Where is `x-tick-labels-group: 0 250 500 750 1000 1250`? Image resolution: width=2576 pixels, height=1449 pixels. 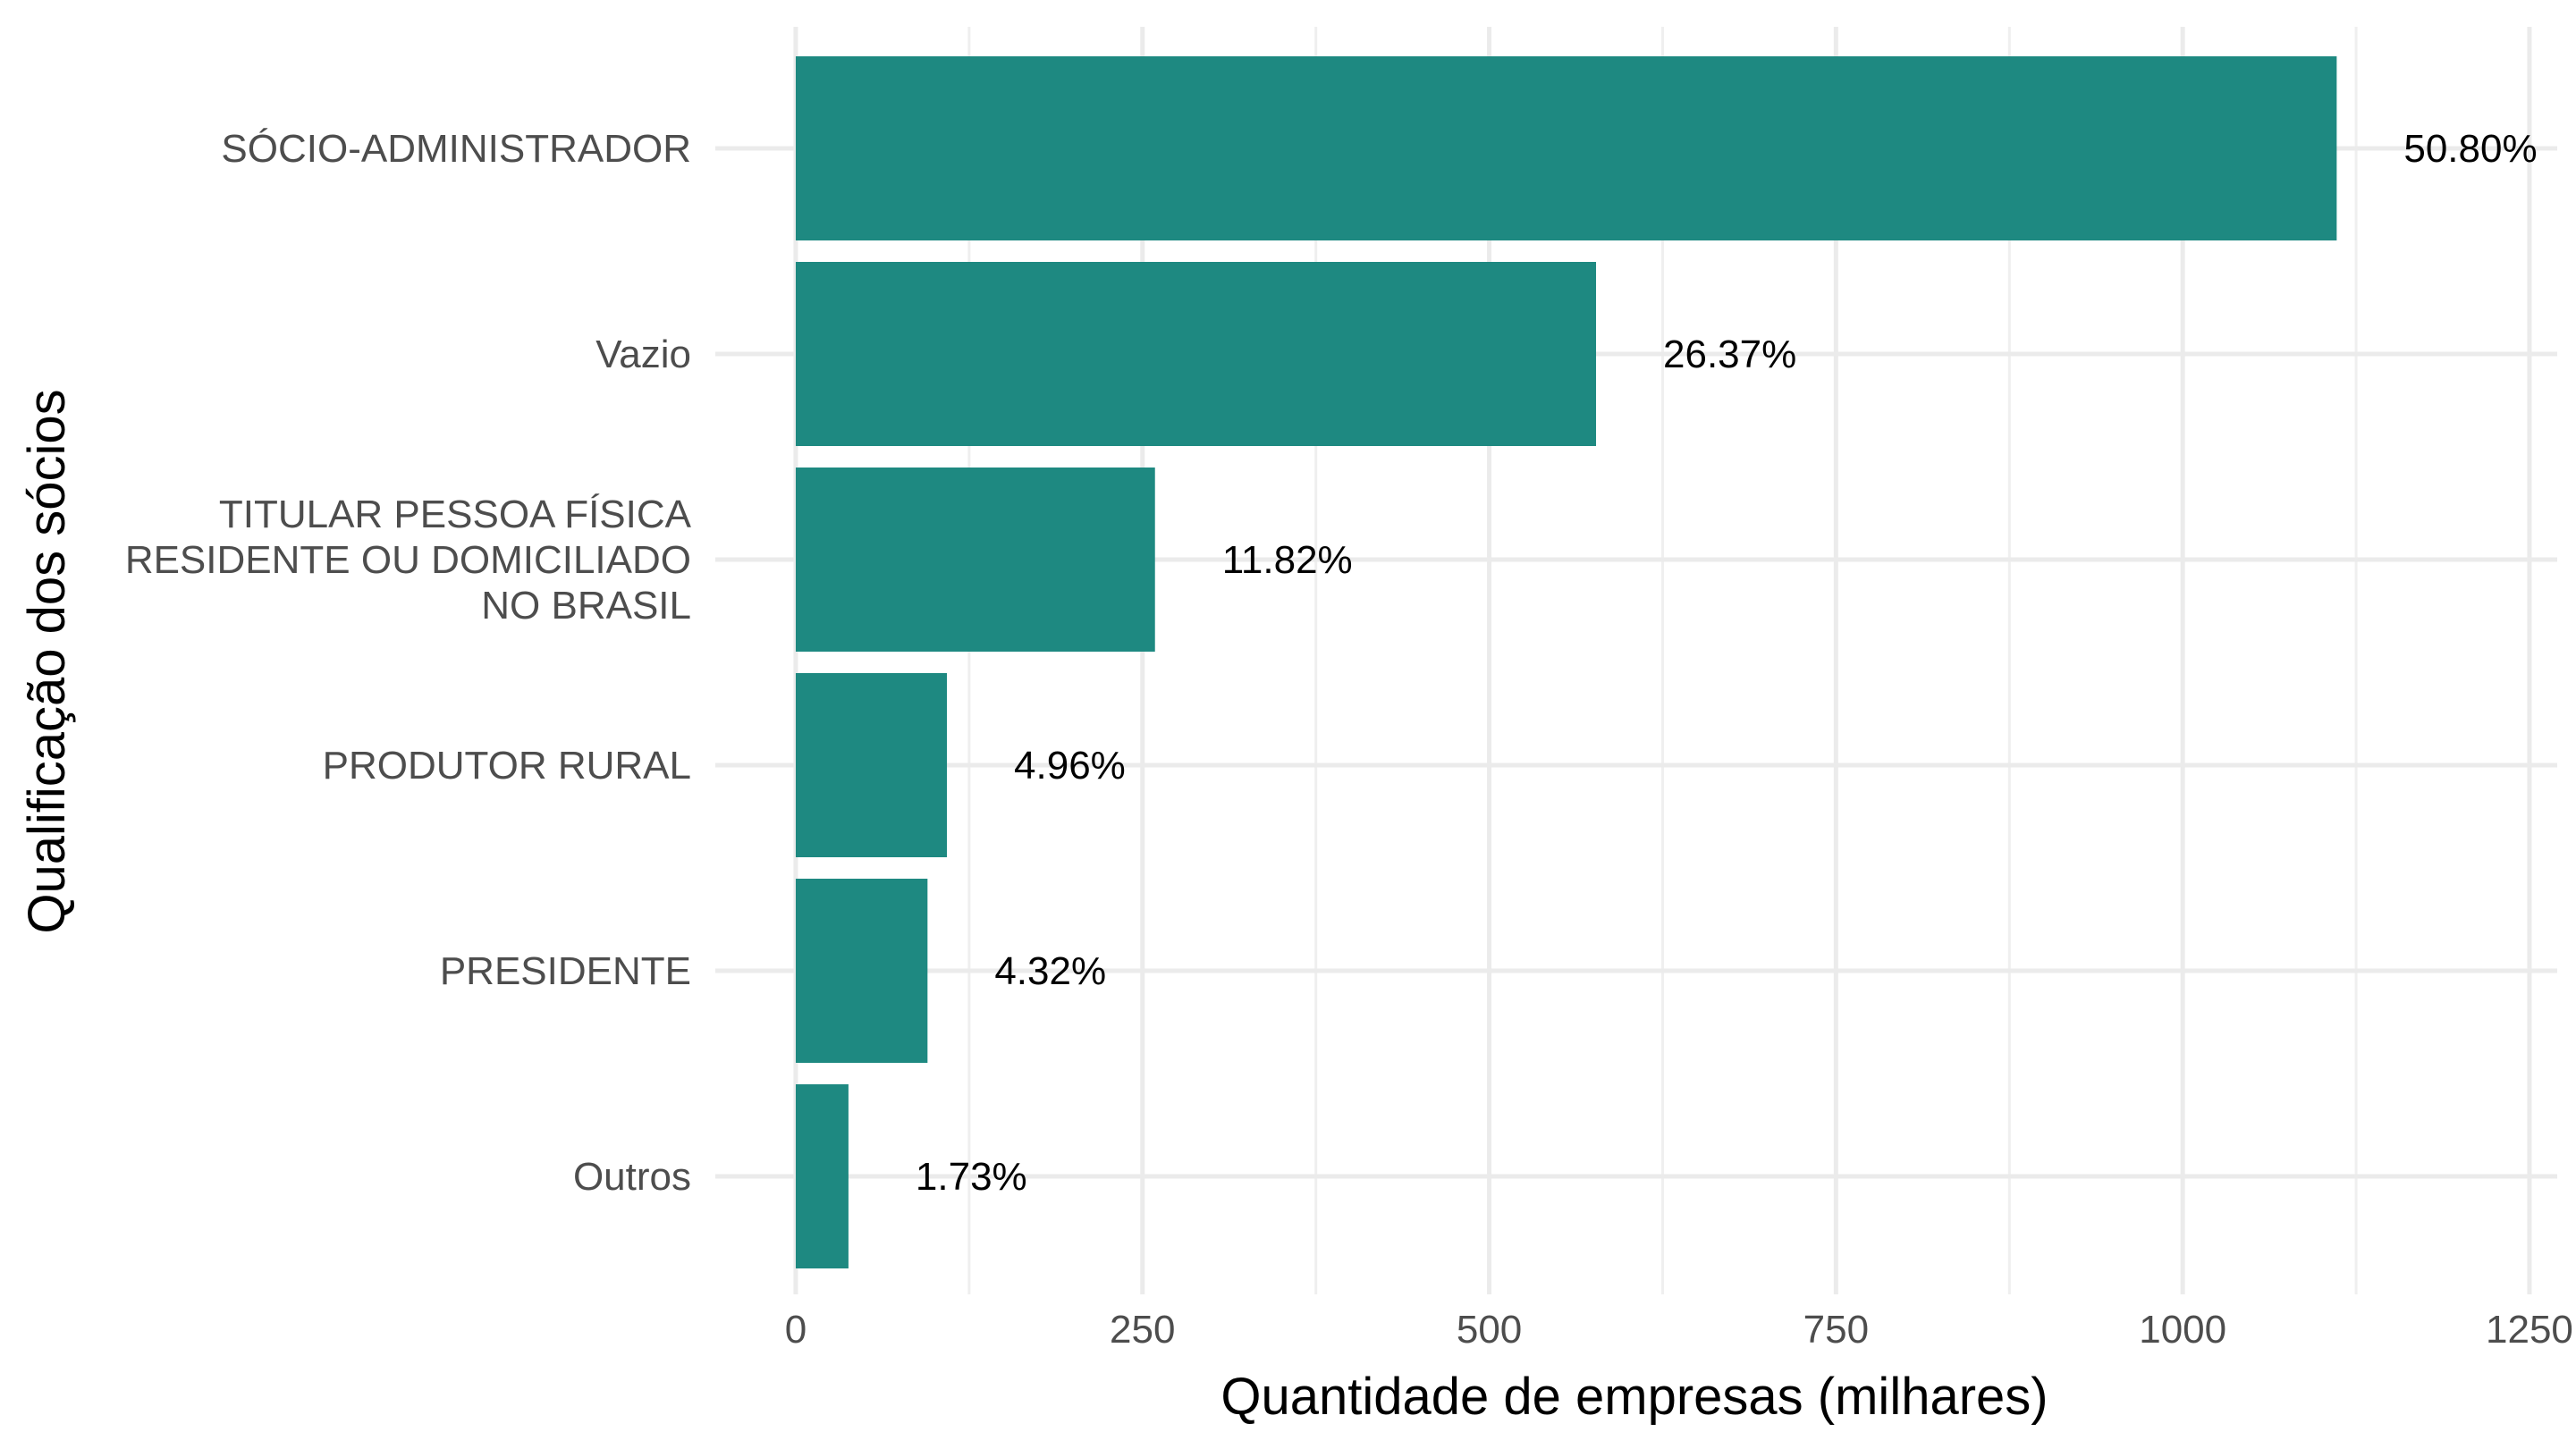
x-tick-labels-group: 0 250 500 750 1000 1250 is located at coordinates (1679, 1330).